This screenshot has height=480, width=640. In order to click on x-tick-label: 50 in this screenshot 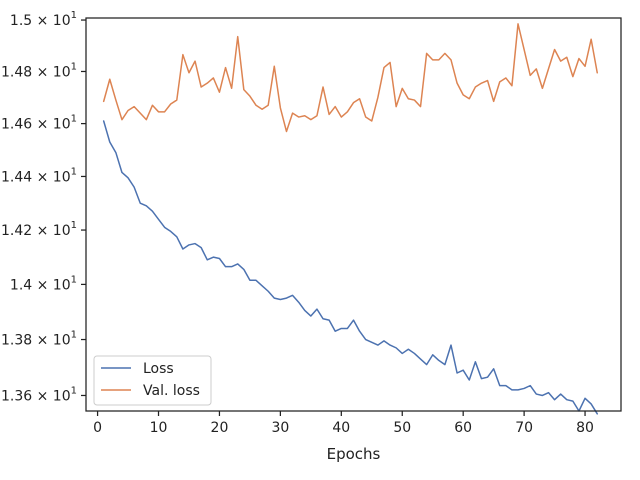, I will do `click(402, 428)`.